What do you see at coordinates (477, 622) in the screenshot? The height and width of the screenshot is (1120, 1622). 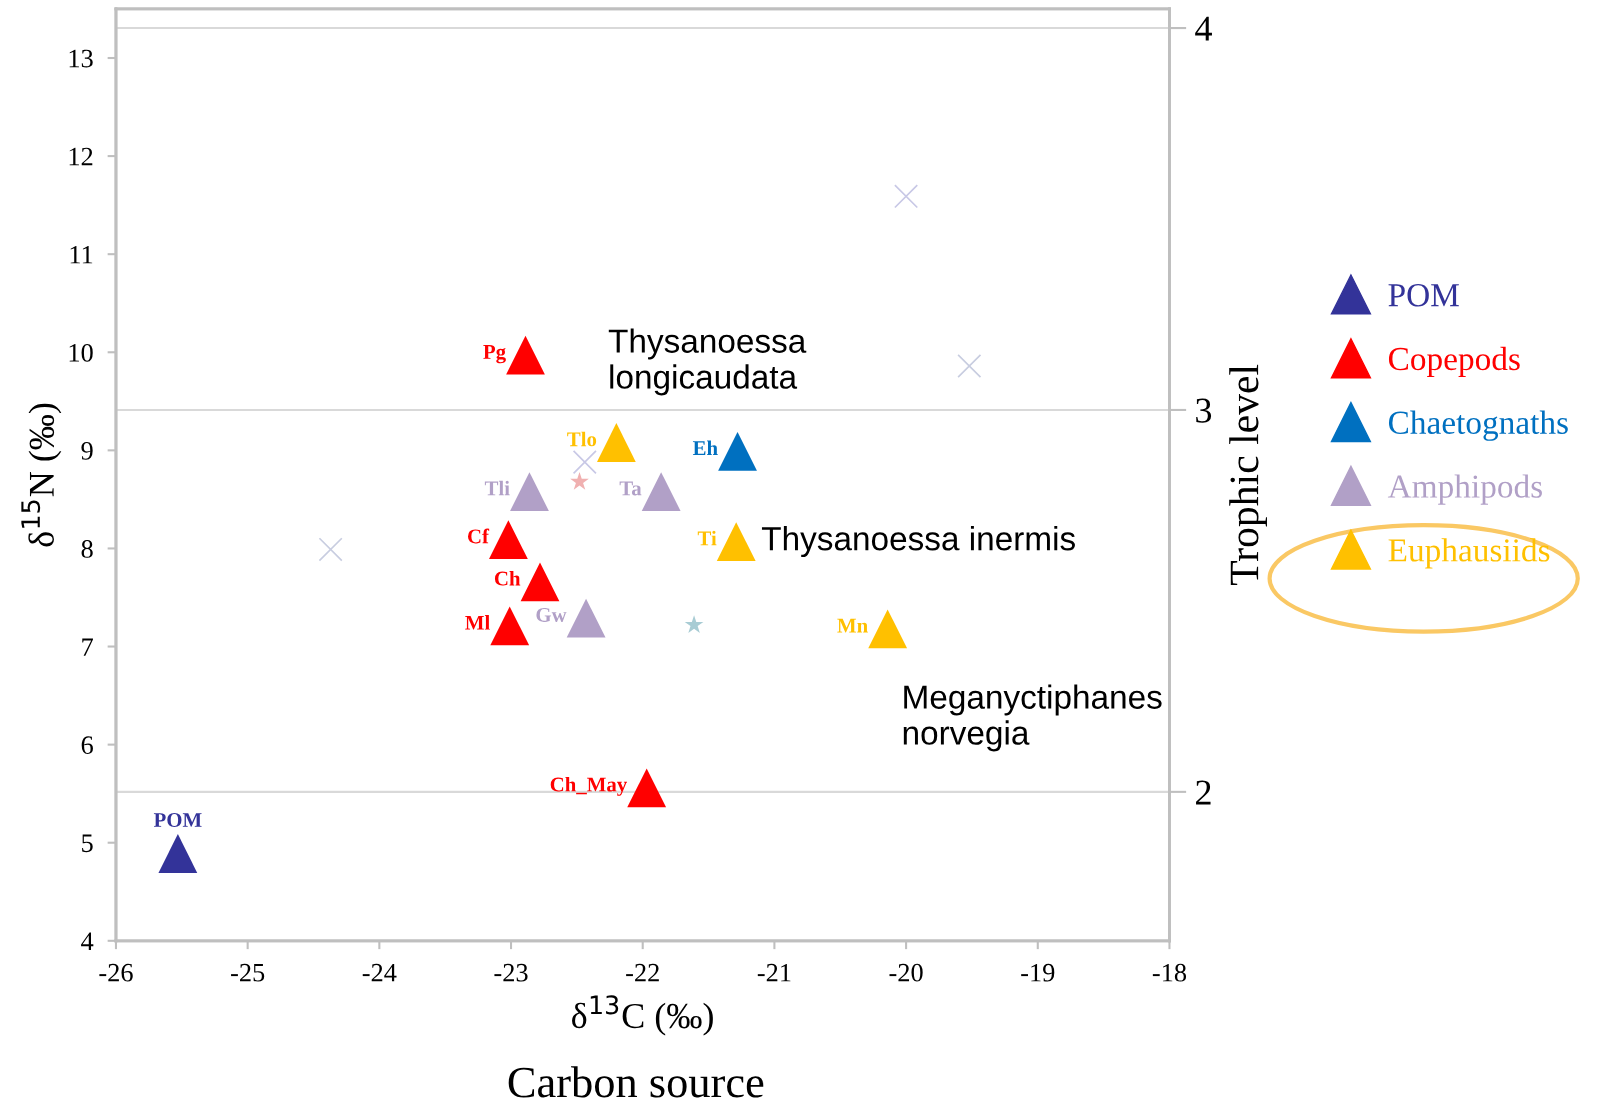 I see `data-label: Ml` at bounding box center [477, 622].